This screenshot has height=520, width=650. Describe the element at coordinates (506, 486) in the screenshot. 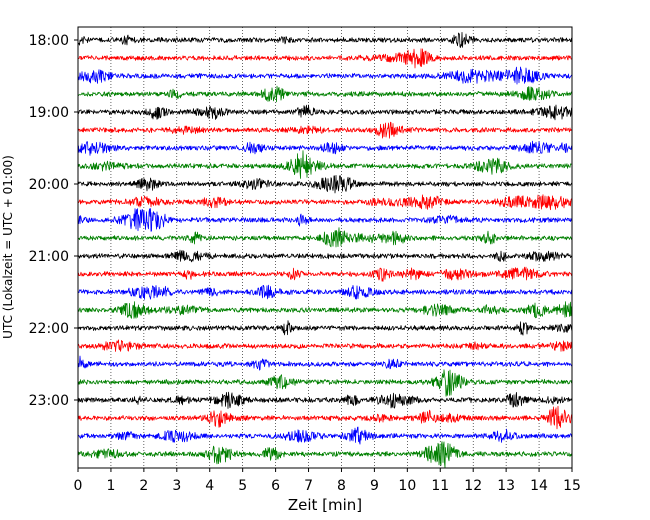

I see `x-tick-label: 13` at that location.